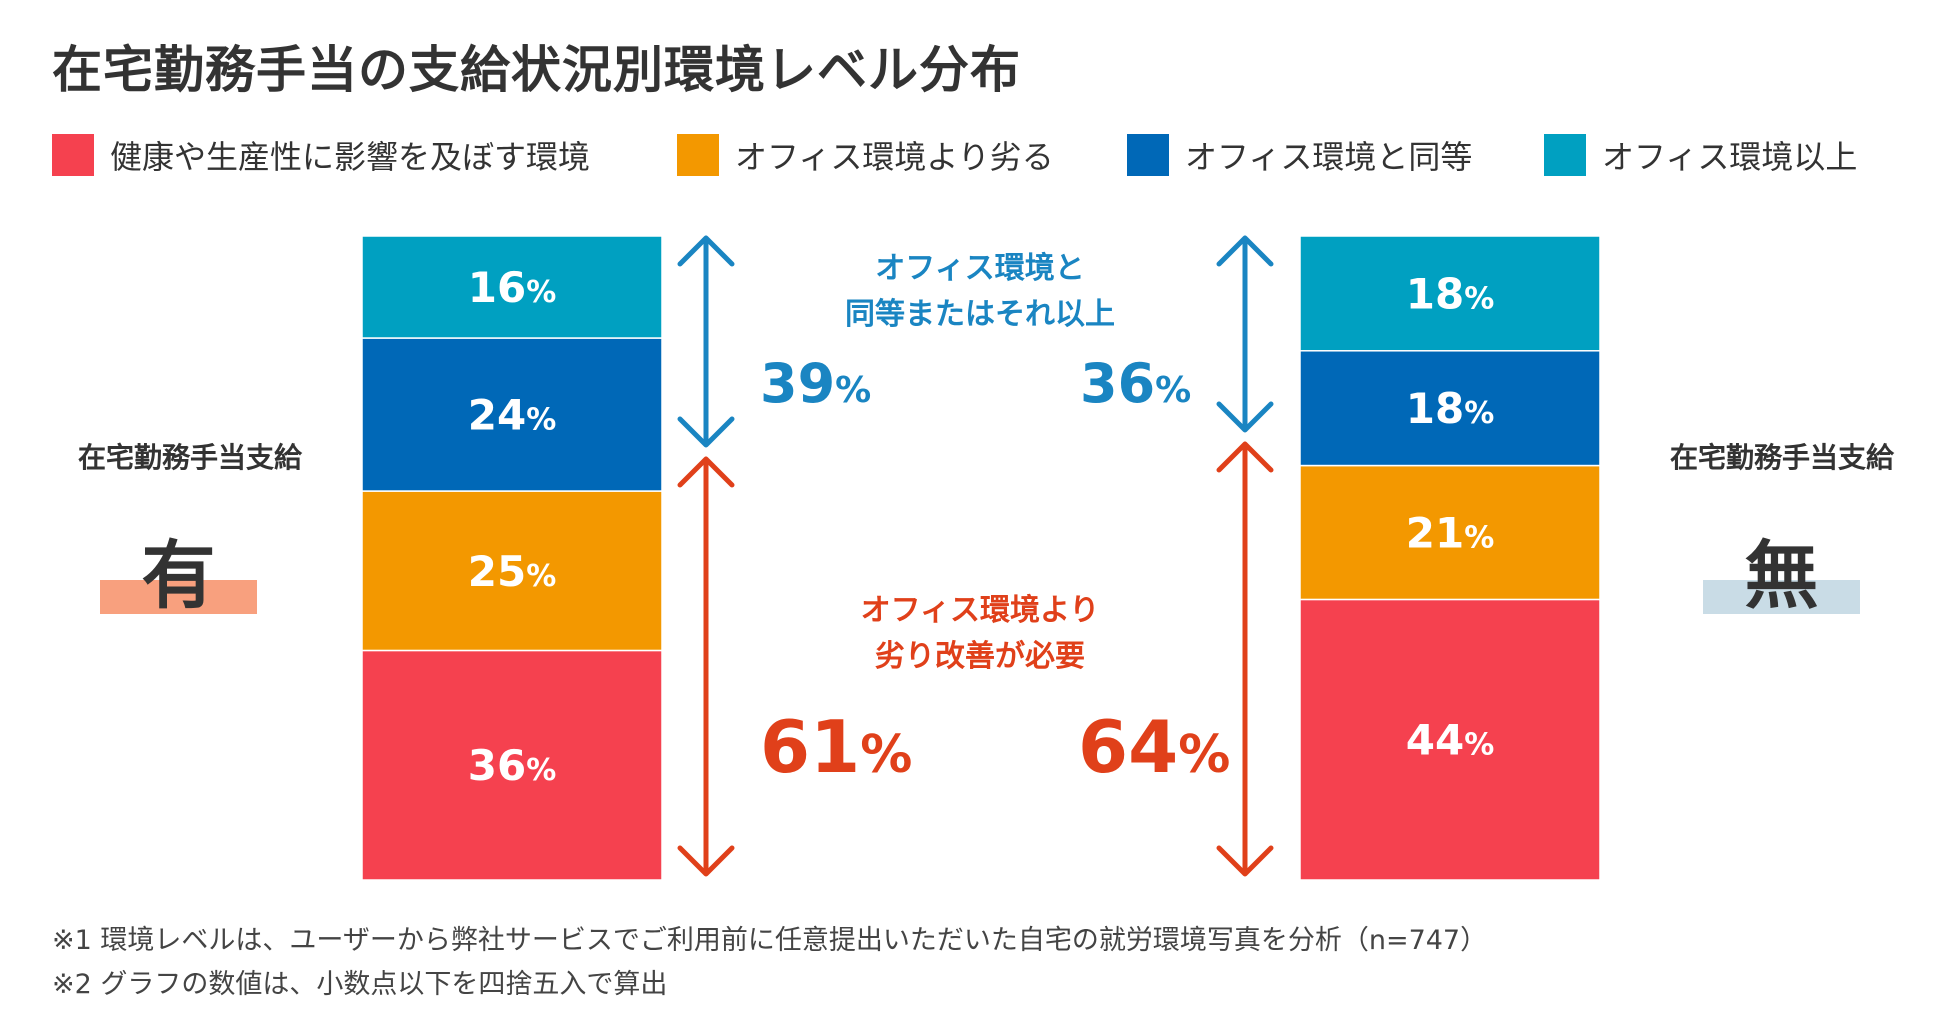  What do you see at coordinates (798, 383) in the screenshot?
I see `left-upper-total-value: 39` at bounding box center [798, 383].